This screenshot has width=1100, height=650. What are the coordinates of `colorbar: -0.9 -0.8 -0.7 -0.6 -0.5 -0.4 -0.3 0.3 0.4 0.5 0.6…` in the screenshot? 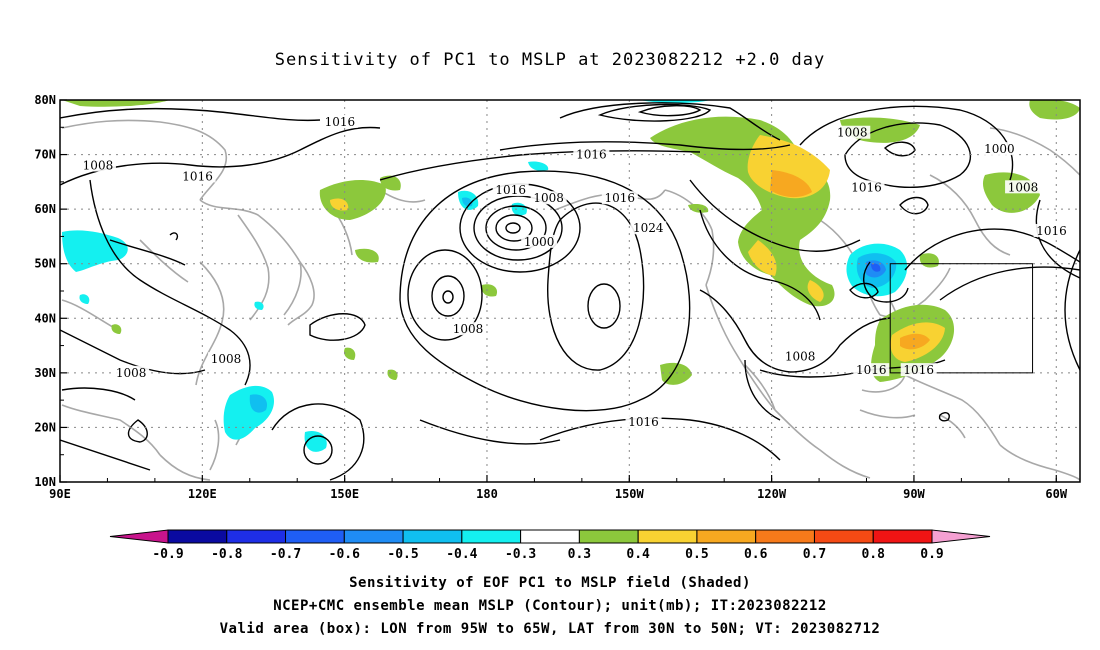 It's located at (550, 545).